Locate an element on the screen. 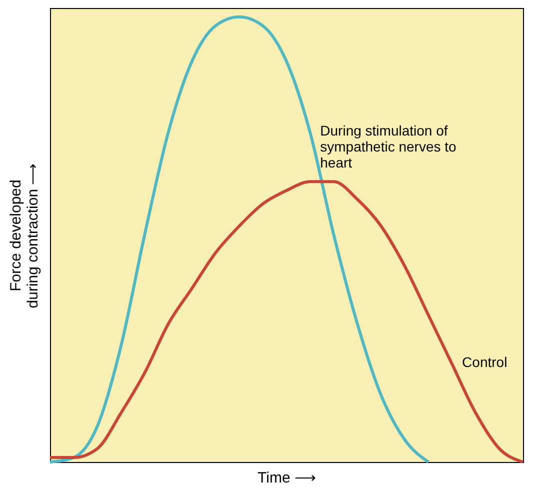  series-label: Control is located at coordinates (485, 362).